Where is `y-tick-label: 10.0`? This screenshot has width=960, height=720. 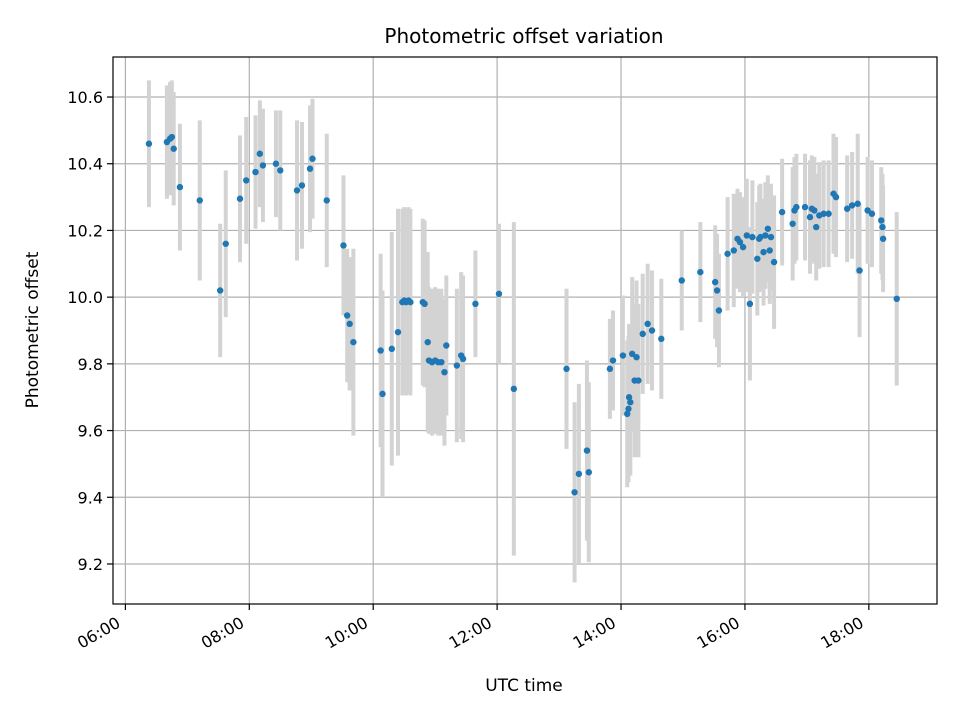 y-tick-label: 10.0 is located at coordinates (85, 297).